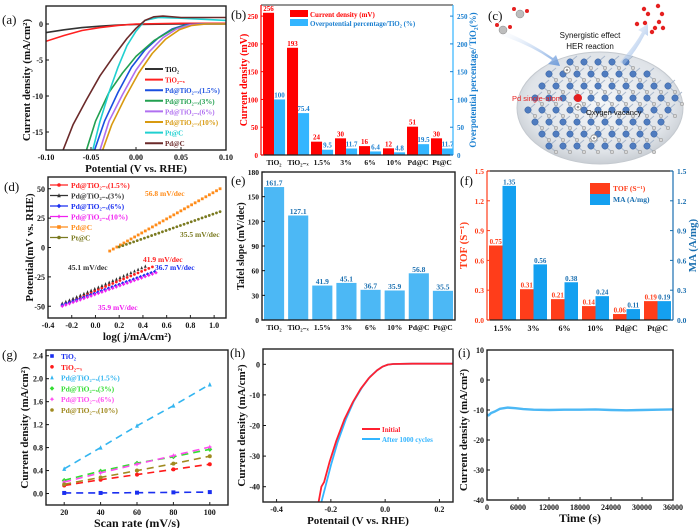 Image resolution: width=700 pixels, height=528 pixels. What do you see at coordinates (442, 305) in the screenshot?
I see `bar` at bounding box center [442, 305].